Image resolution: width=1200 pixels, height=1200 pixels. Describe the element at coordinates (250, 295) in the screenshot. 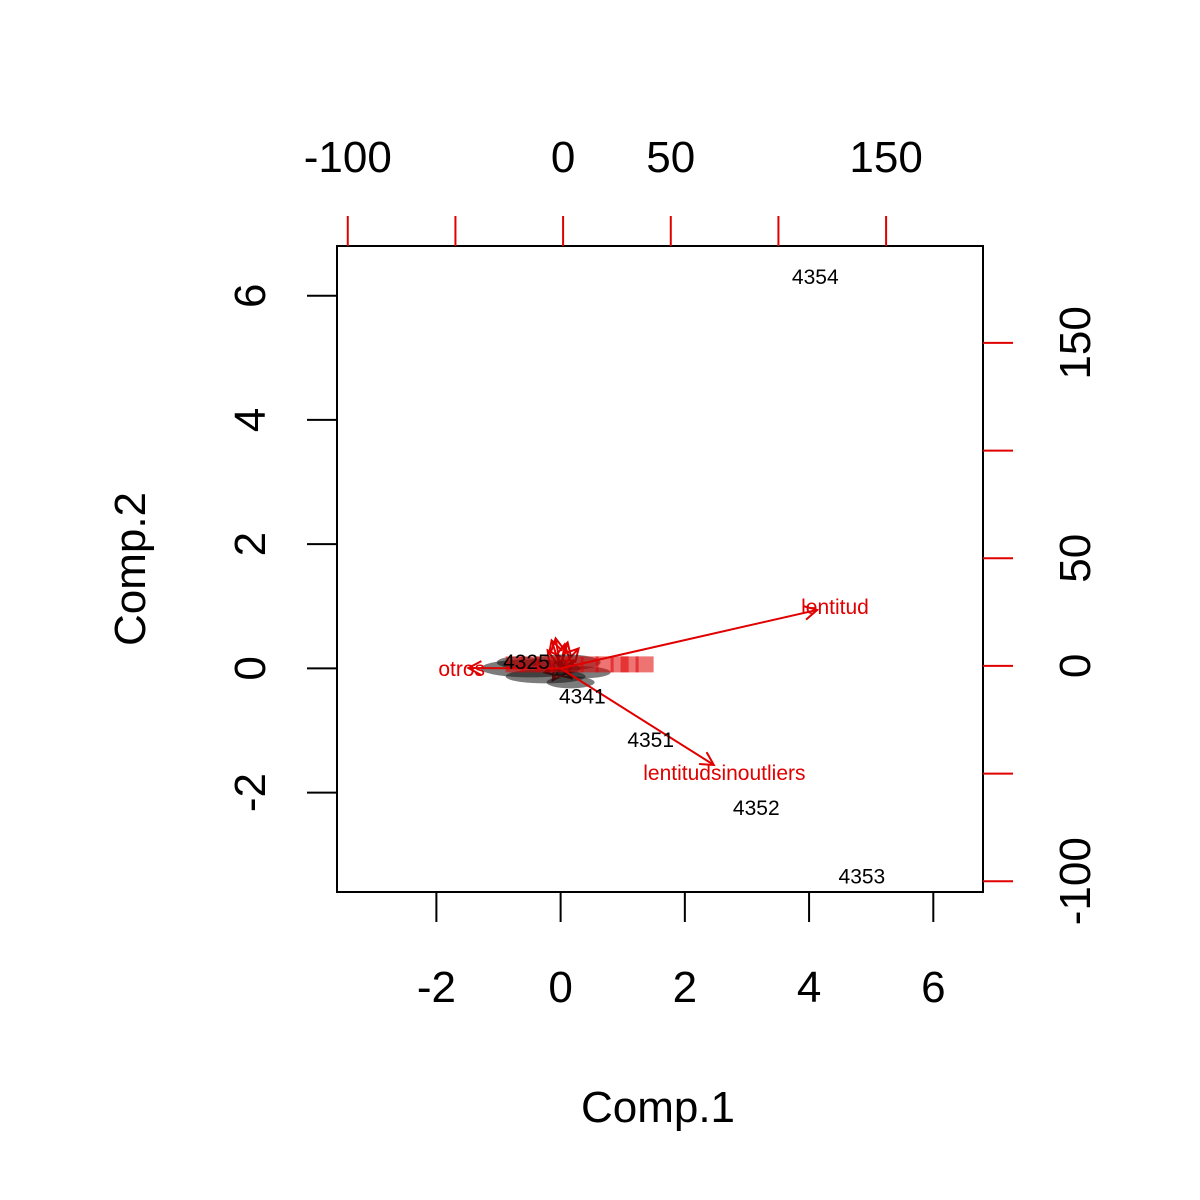

I see `y-tick-label: 6` at that location.